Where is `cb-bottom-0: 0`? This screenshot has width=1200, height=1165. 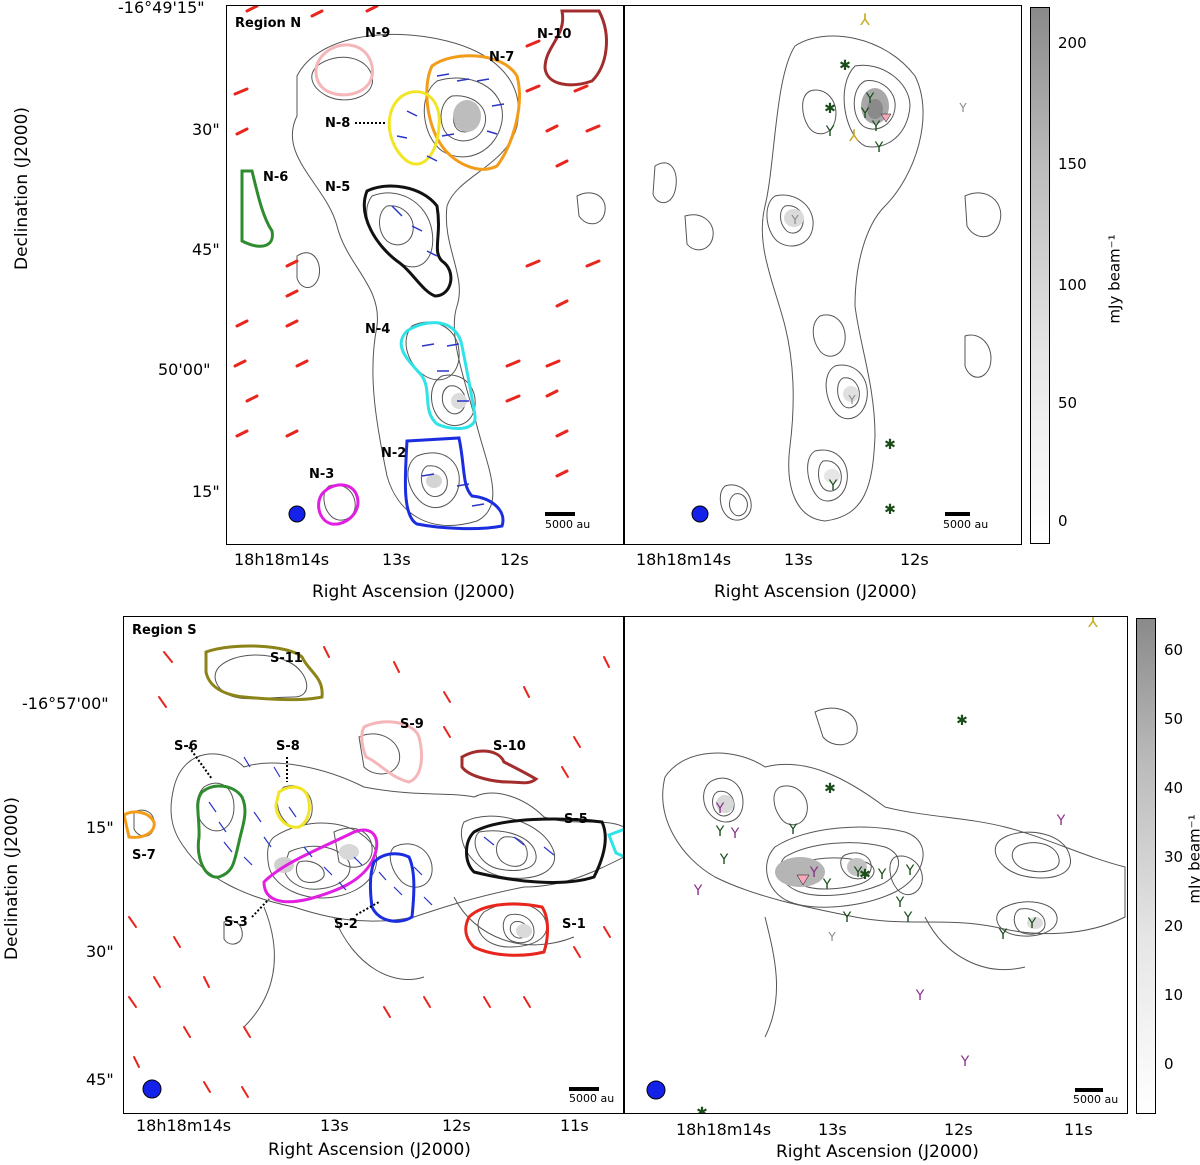
cb-bottom-0: 0 is located at coordinates (1169, 1064).